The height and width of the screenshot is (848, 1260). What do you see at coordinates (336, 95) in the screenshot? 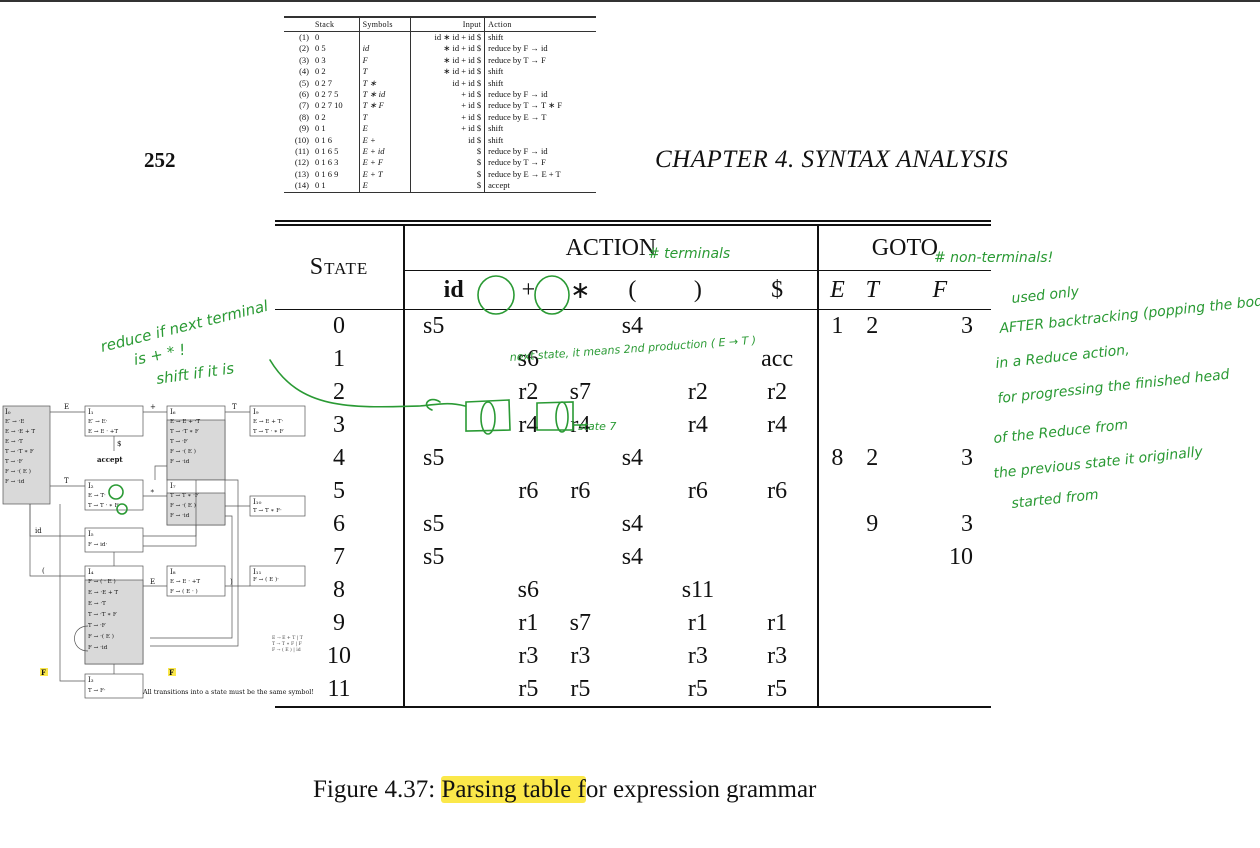
I see `trace-stack: 0 2 7 5` at bounding box center [336, 95].